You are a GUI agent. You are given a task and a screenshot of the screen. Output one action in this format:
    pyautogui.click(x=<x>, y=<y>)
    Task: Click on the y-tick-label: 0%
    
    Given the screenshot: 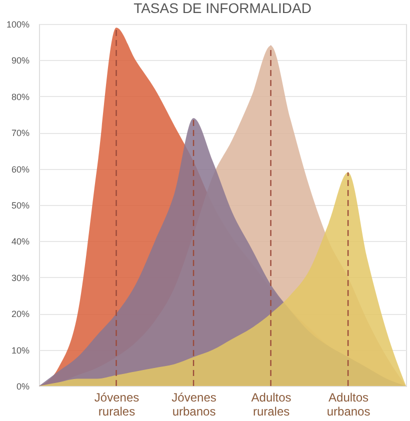 What is the action you would take?
    pyautogui.click(x=23, y=387)
    